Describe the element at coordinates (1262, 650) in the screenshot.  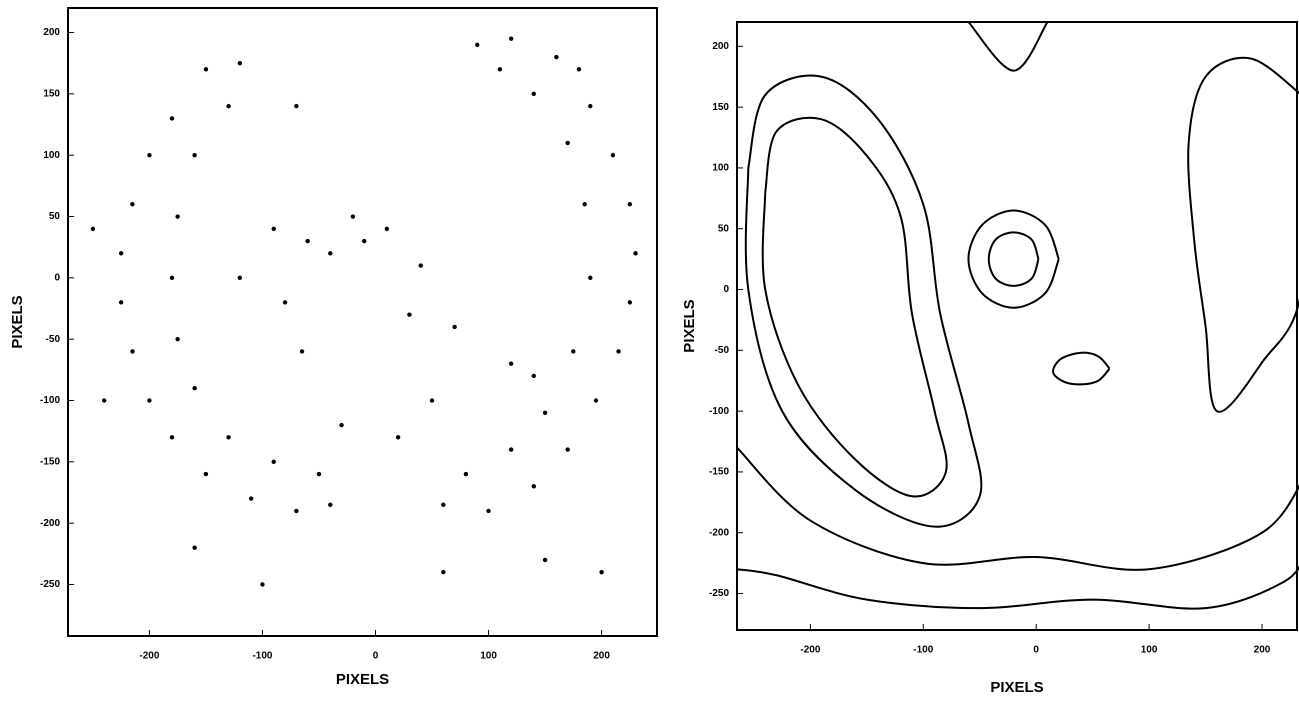
I see `x-tick-label: 200` at that location.